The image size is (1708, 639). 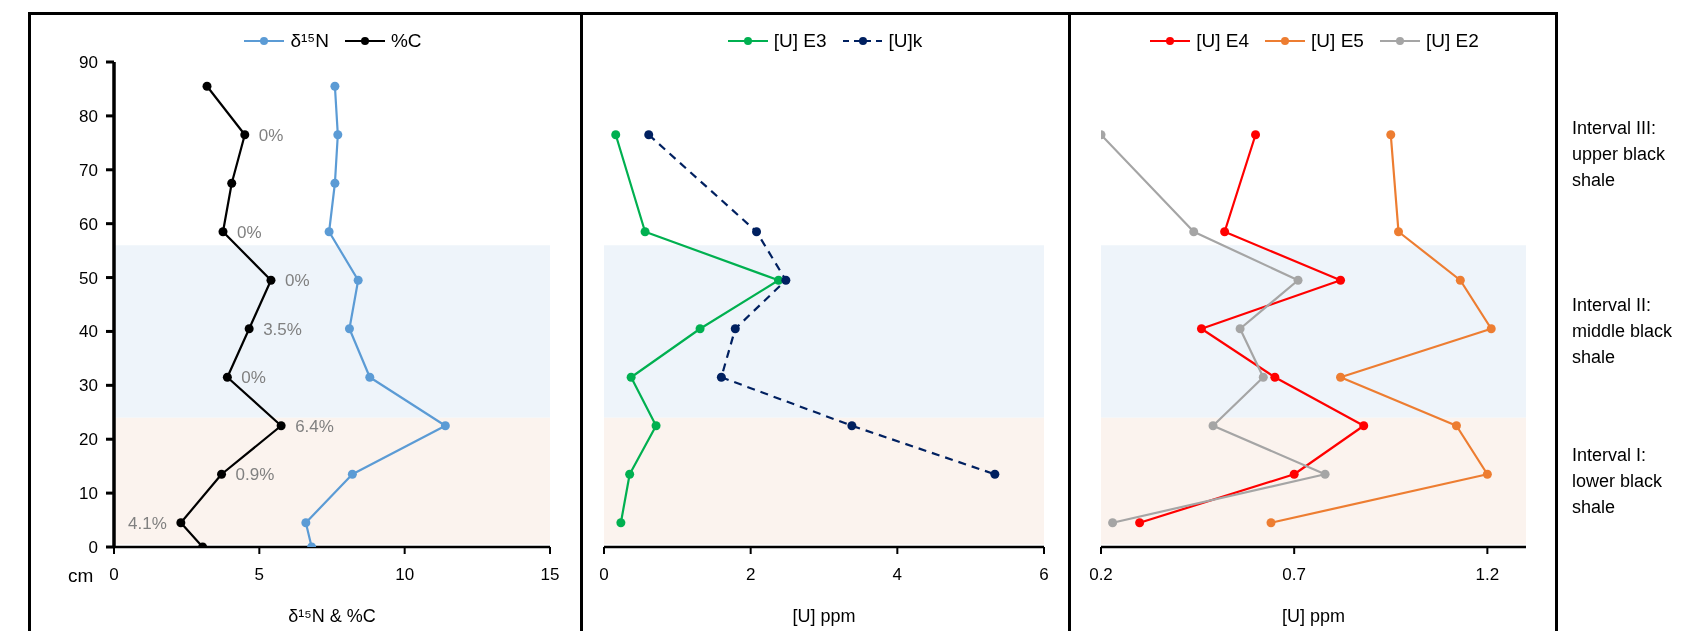 I want to click on legend-label: [U]k, so click(x=905, y=41).